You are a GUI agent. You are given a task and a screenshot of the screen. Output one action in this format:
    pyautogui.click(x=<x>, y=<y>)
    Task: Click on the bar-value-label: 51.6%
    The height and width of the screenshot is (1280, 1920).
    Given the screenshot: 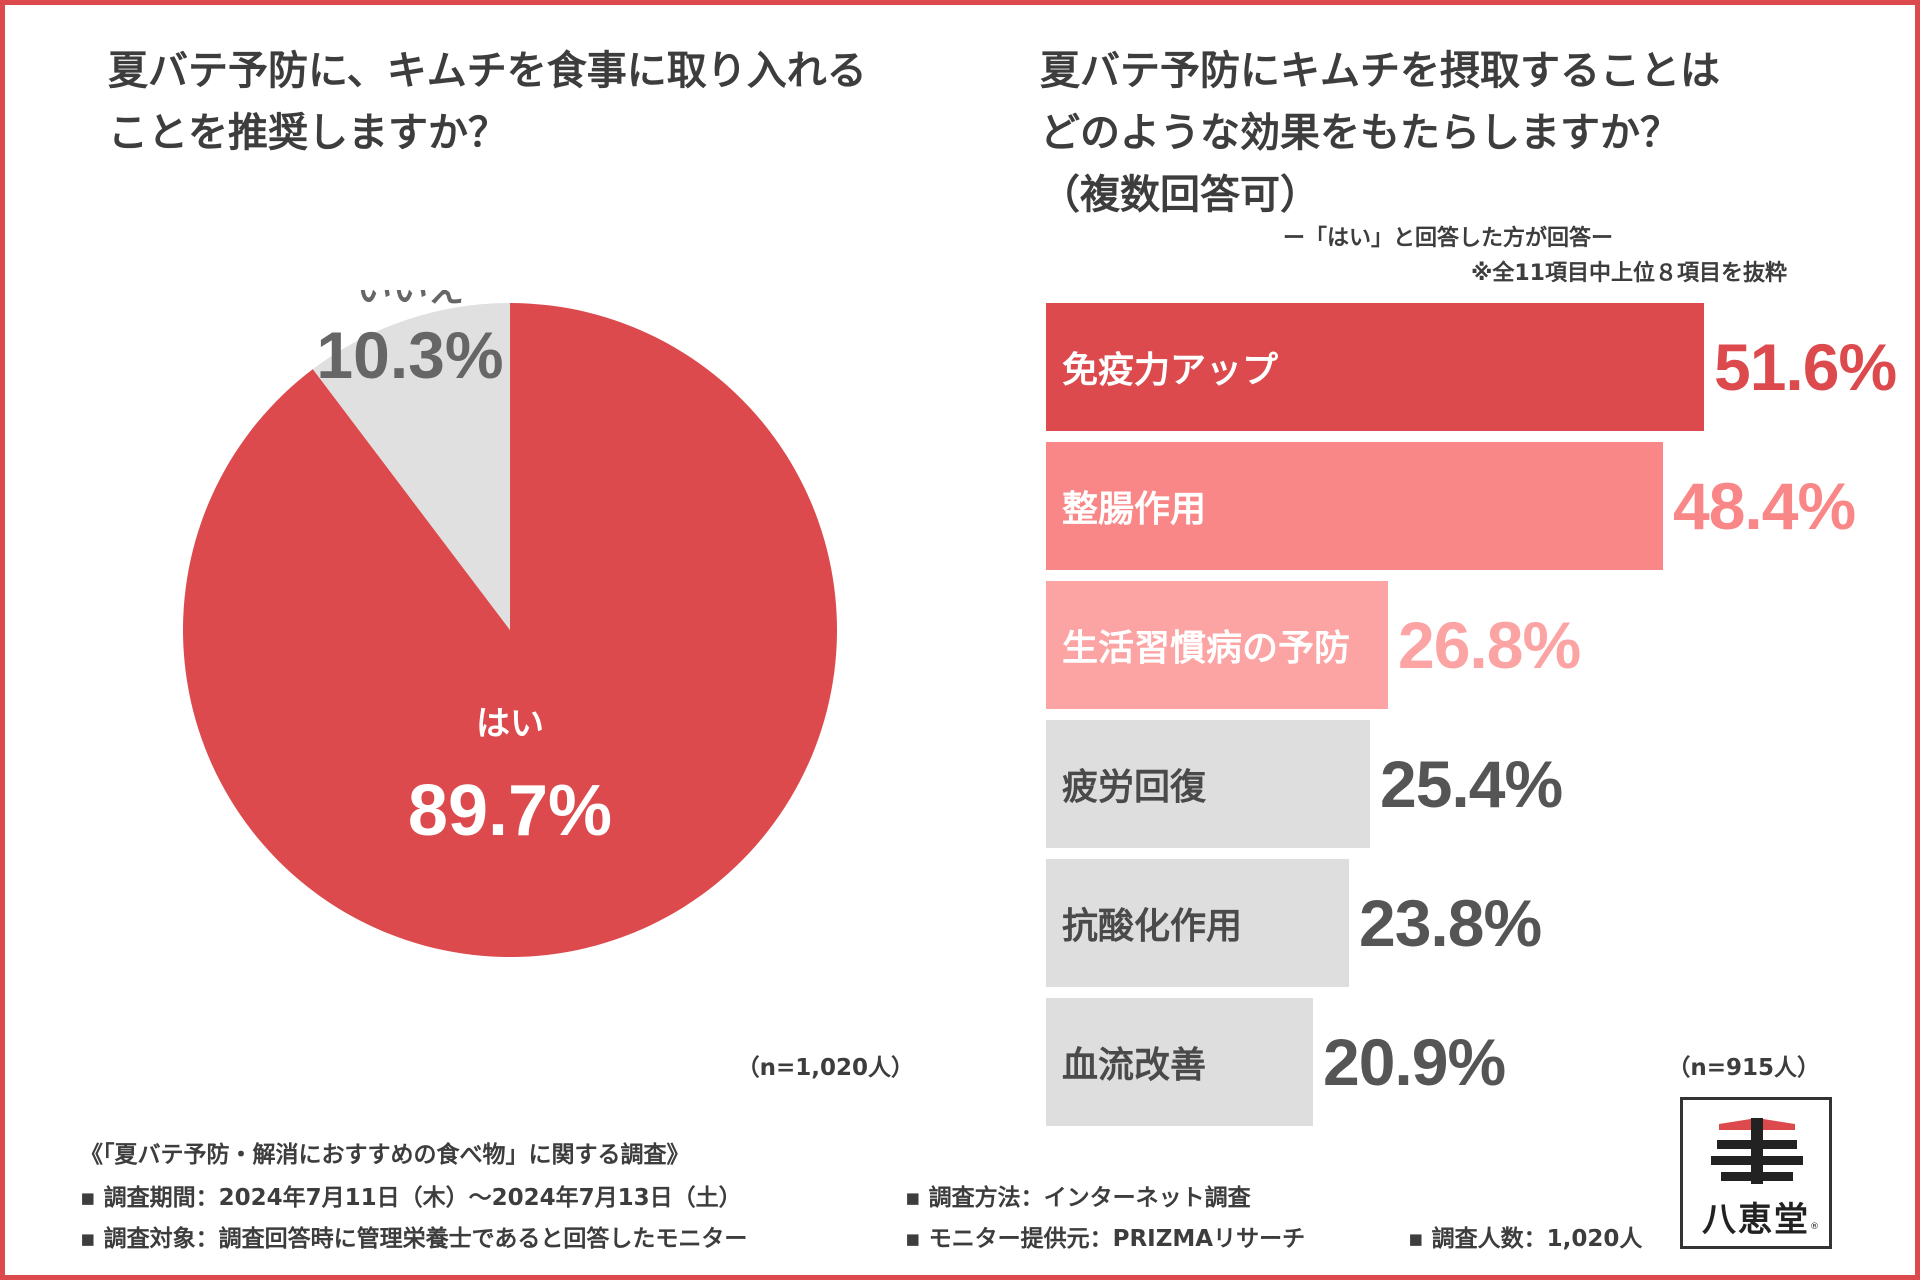 What is the action you would take?
    pyautogui.click(x=1805, y=367)
    